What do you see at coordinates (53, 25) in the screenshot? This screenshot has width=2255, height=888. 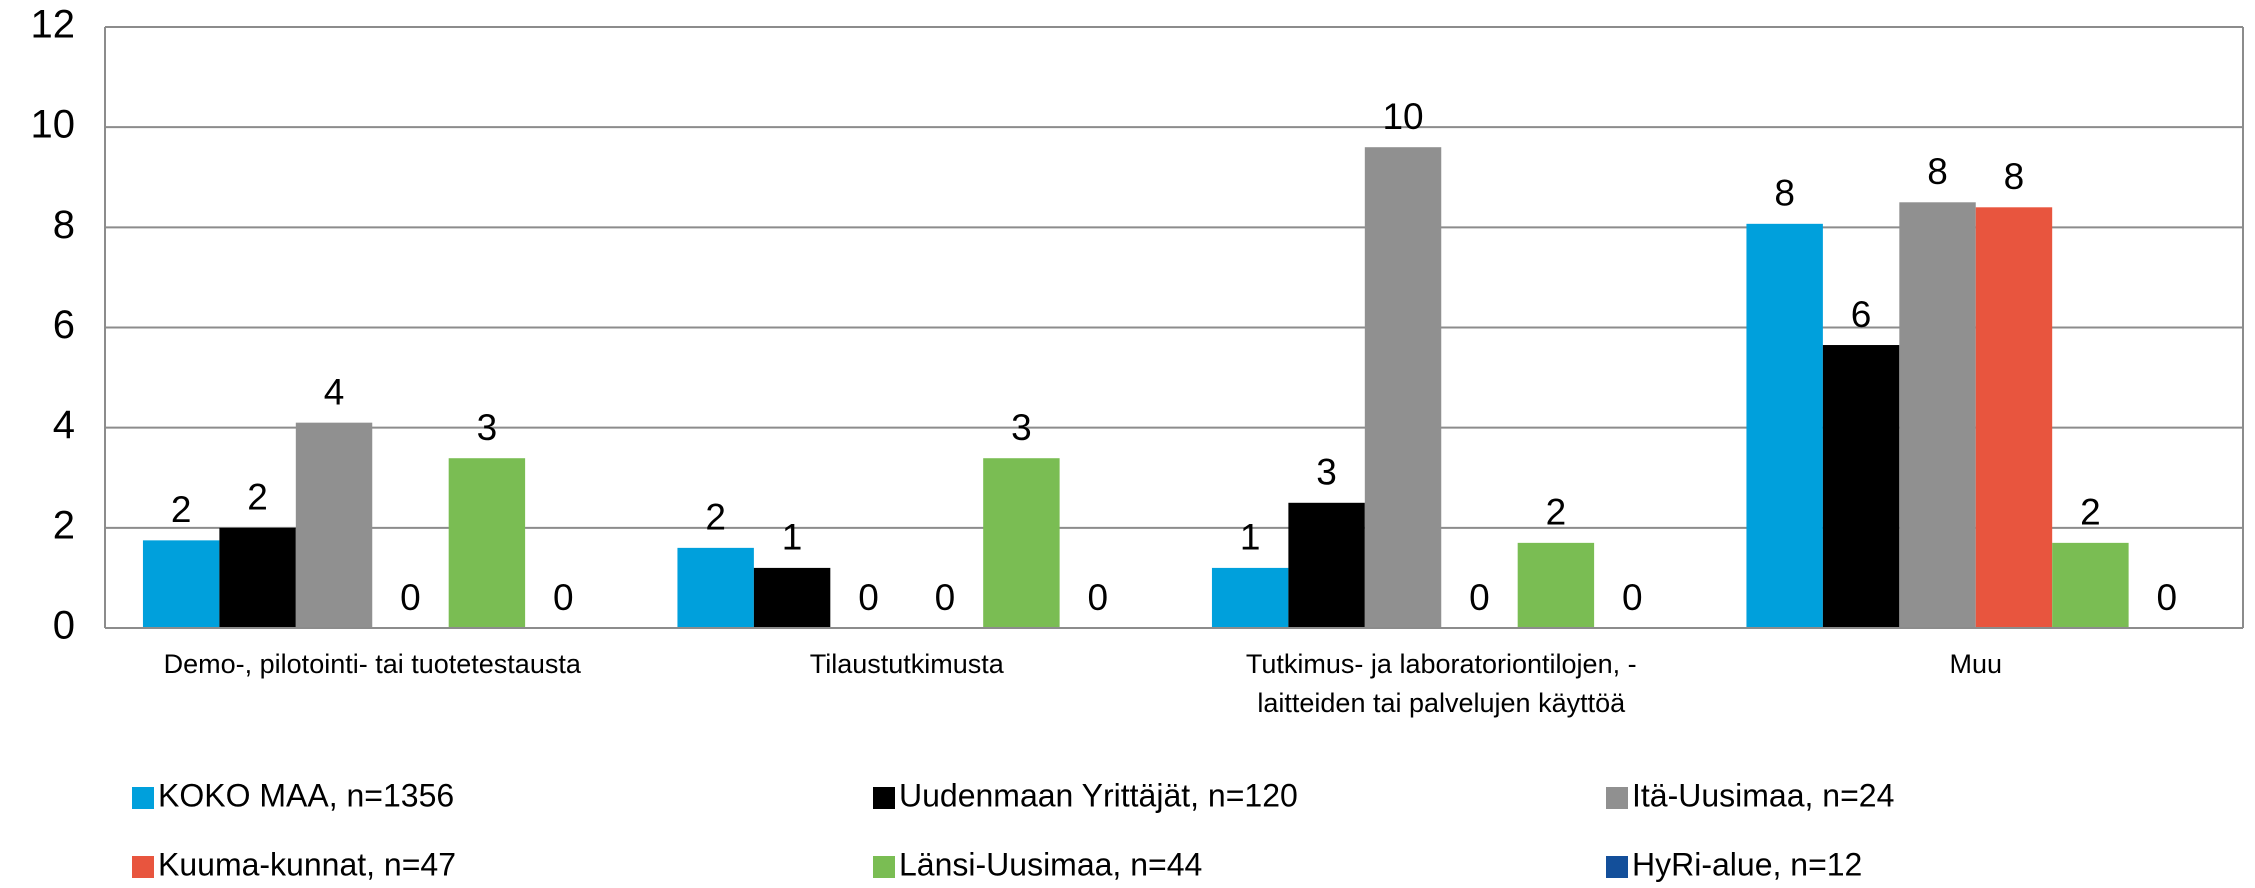 I see `y-tick-label: 12` at bounding box center [53, 25].